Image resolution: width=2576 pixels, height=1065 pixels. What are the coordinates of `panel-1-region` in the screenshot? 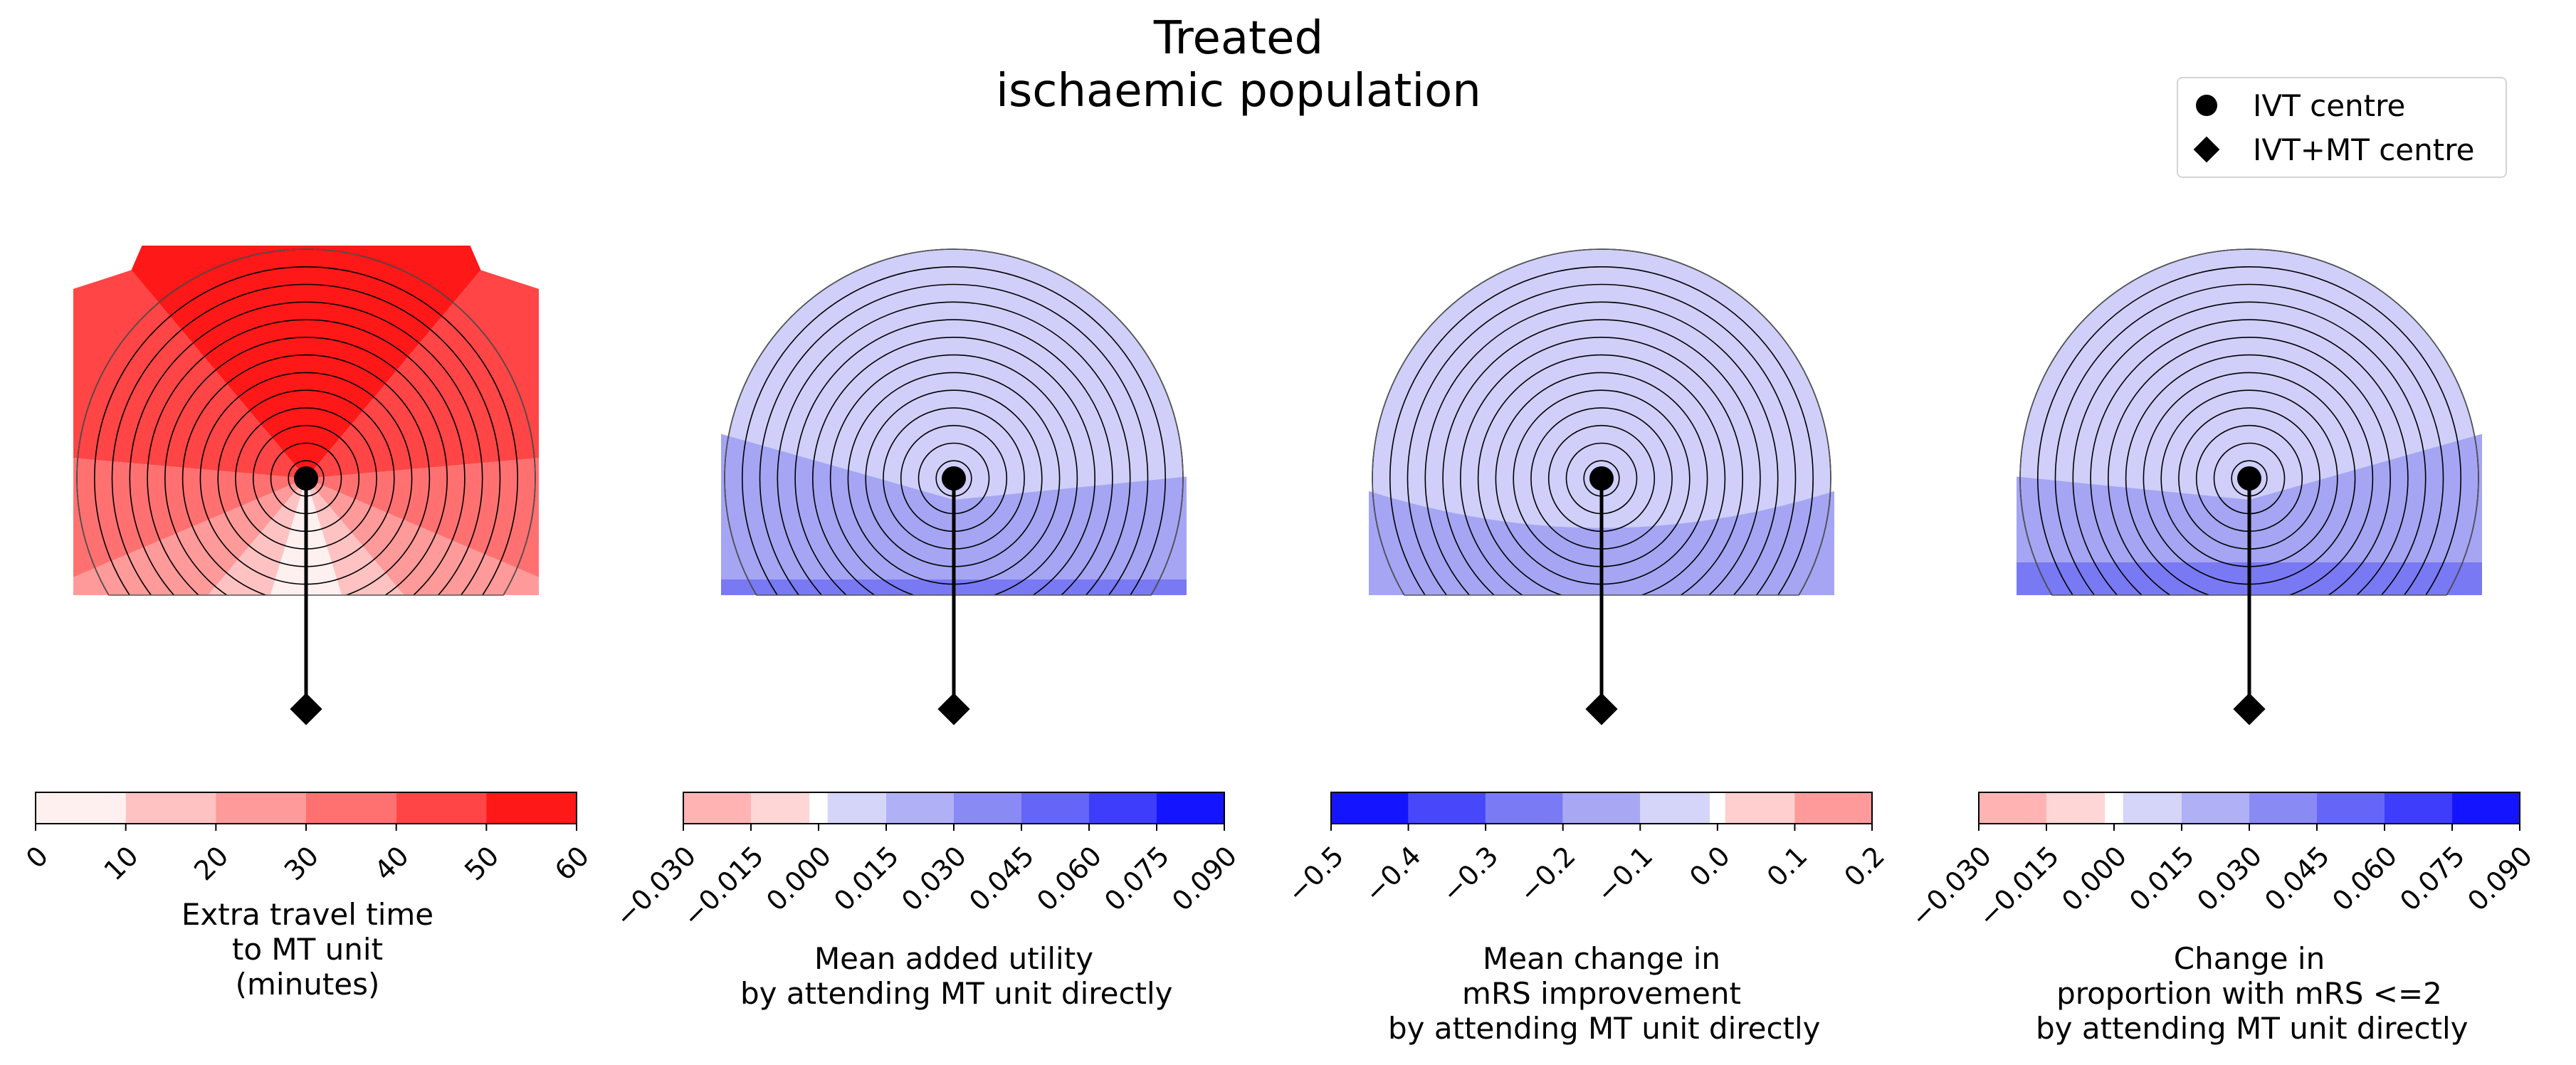 It's located at (306, 421).